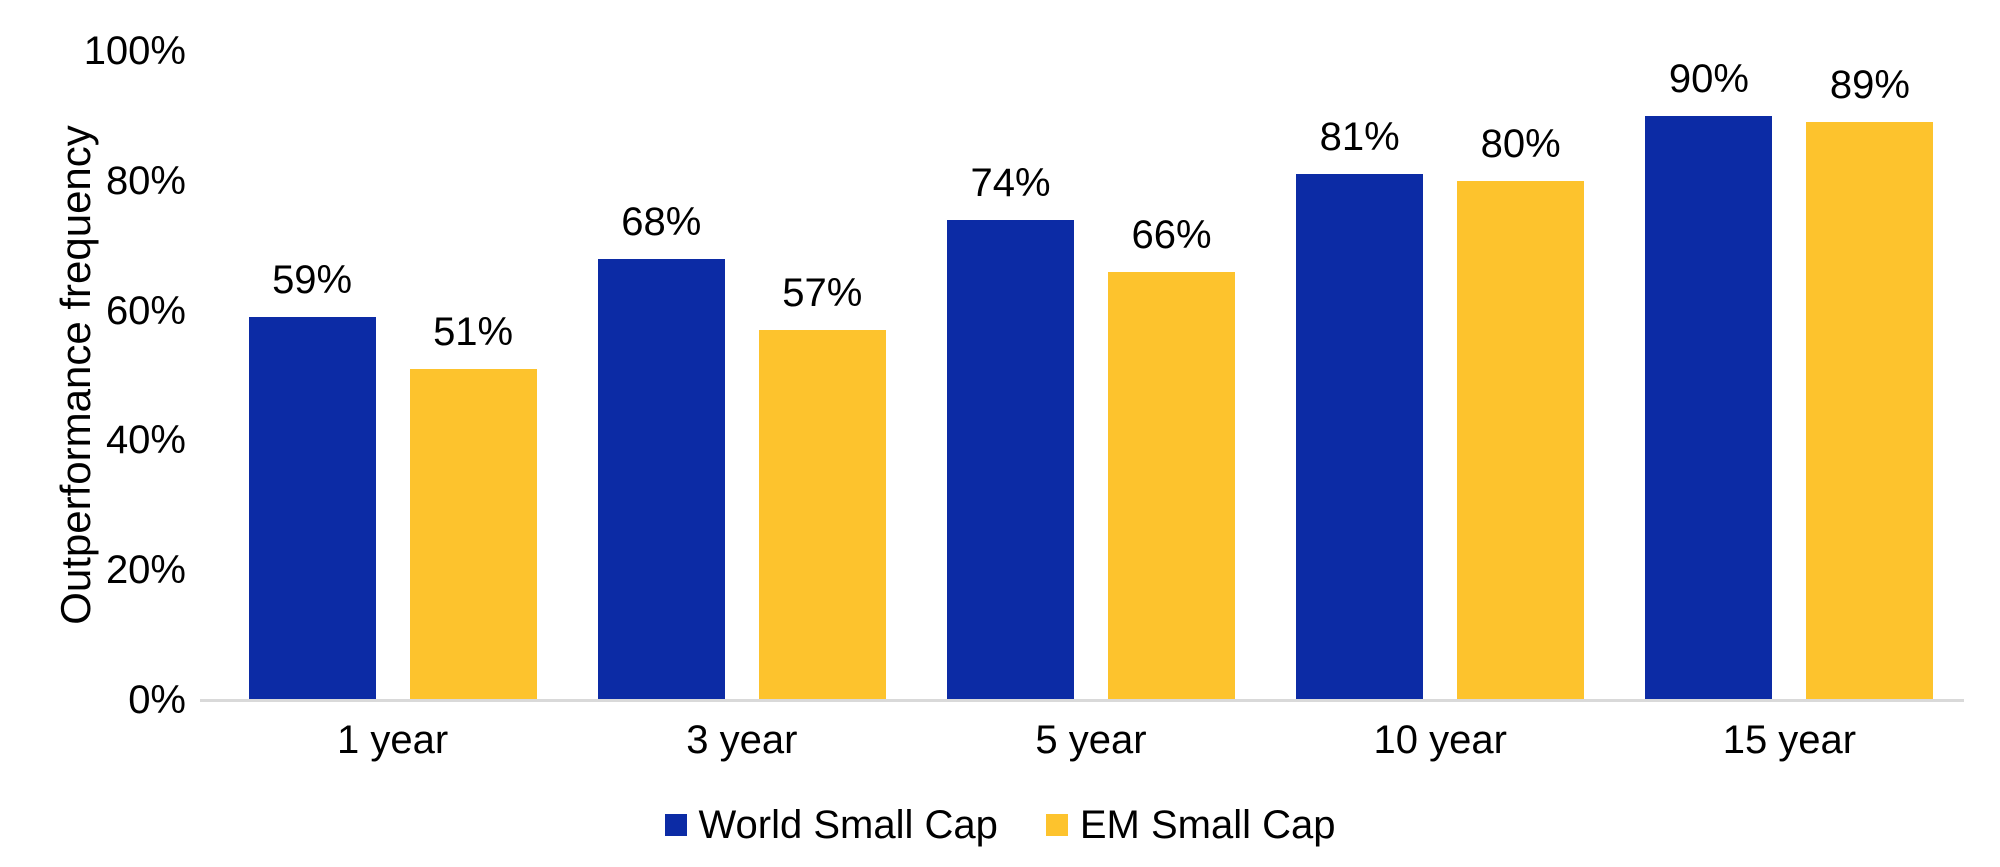 Image resolution: width=2000 pixels, height=867 pixels. I want to click on bar-with-label: 90%, so click(1709, 378).